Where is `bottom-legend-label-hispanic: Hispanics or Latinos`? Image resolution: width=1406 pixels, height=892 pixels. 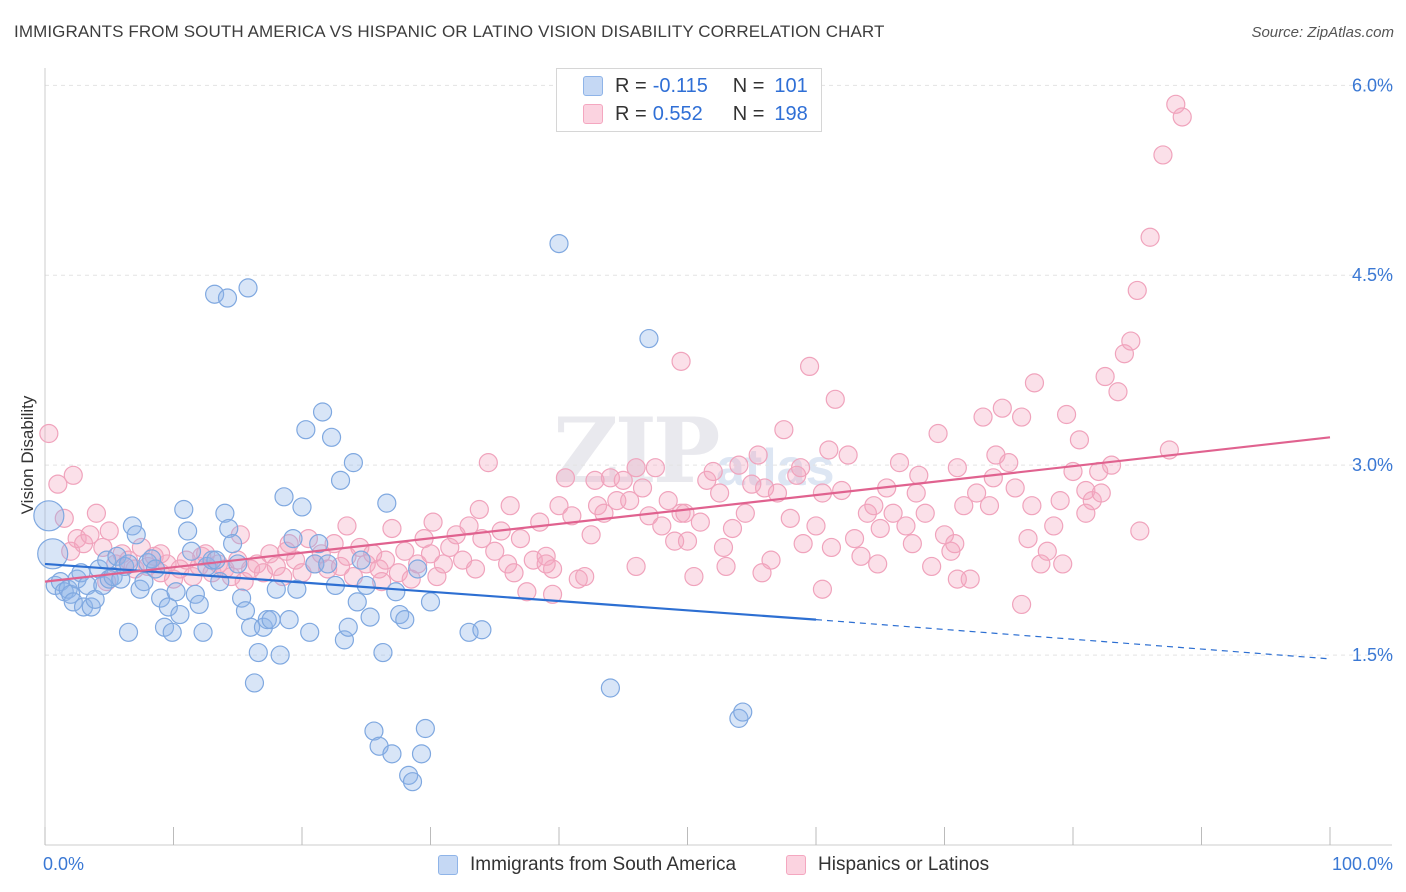
bottom-legend-label-hispanic: Hispanics or Latinos is located at coordinates (904, 864).